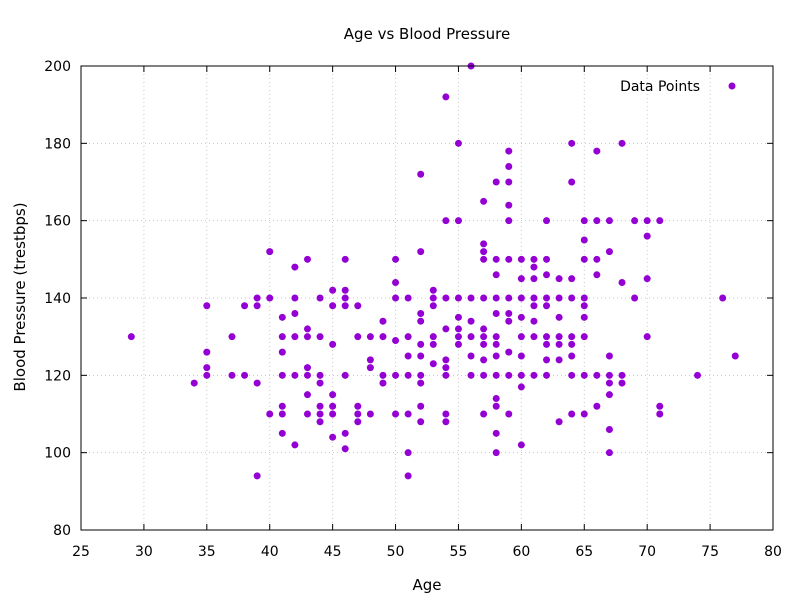 The image size is (800, 600). Describe the element at coordinates (62, 531) in the screenshot. I see `y-tick-label: 80` at that location.